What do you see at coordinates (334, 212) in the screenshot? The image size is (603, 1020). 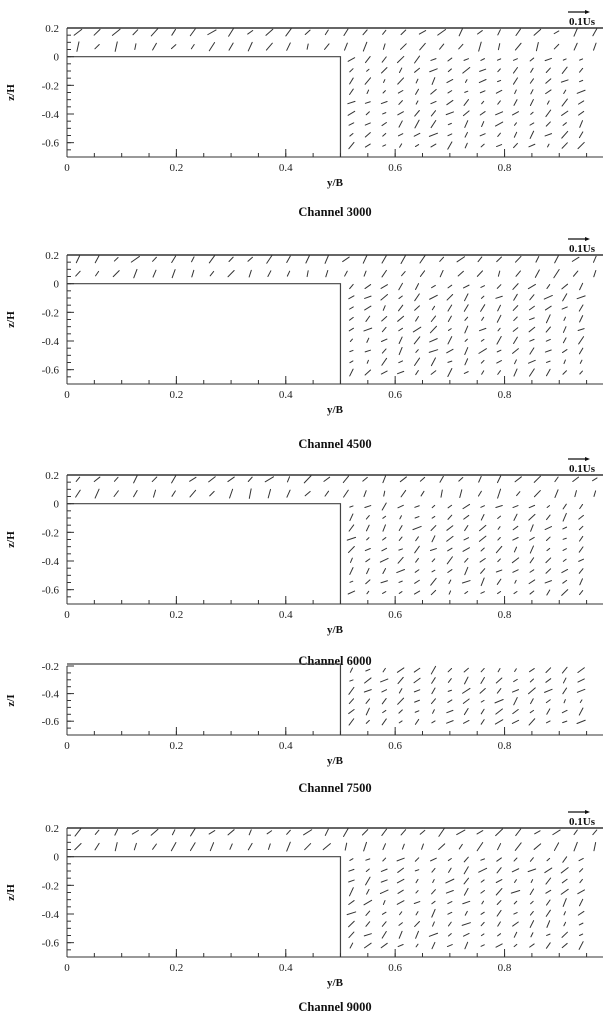 I see `chart-caption: Channel 3000` at bounding box center [334, 212].